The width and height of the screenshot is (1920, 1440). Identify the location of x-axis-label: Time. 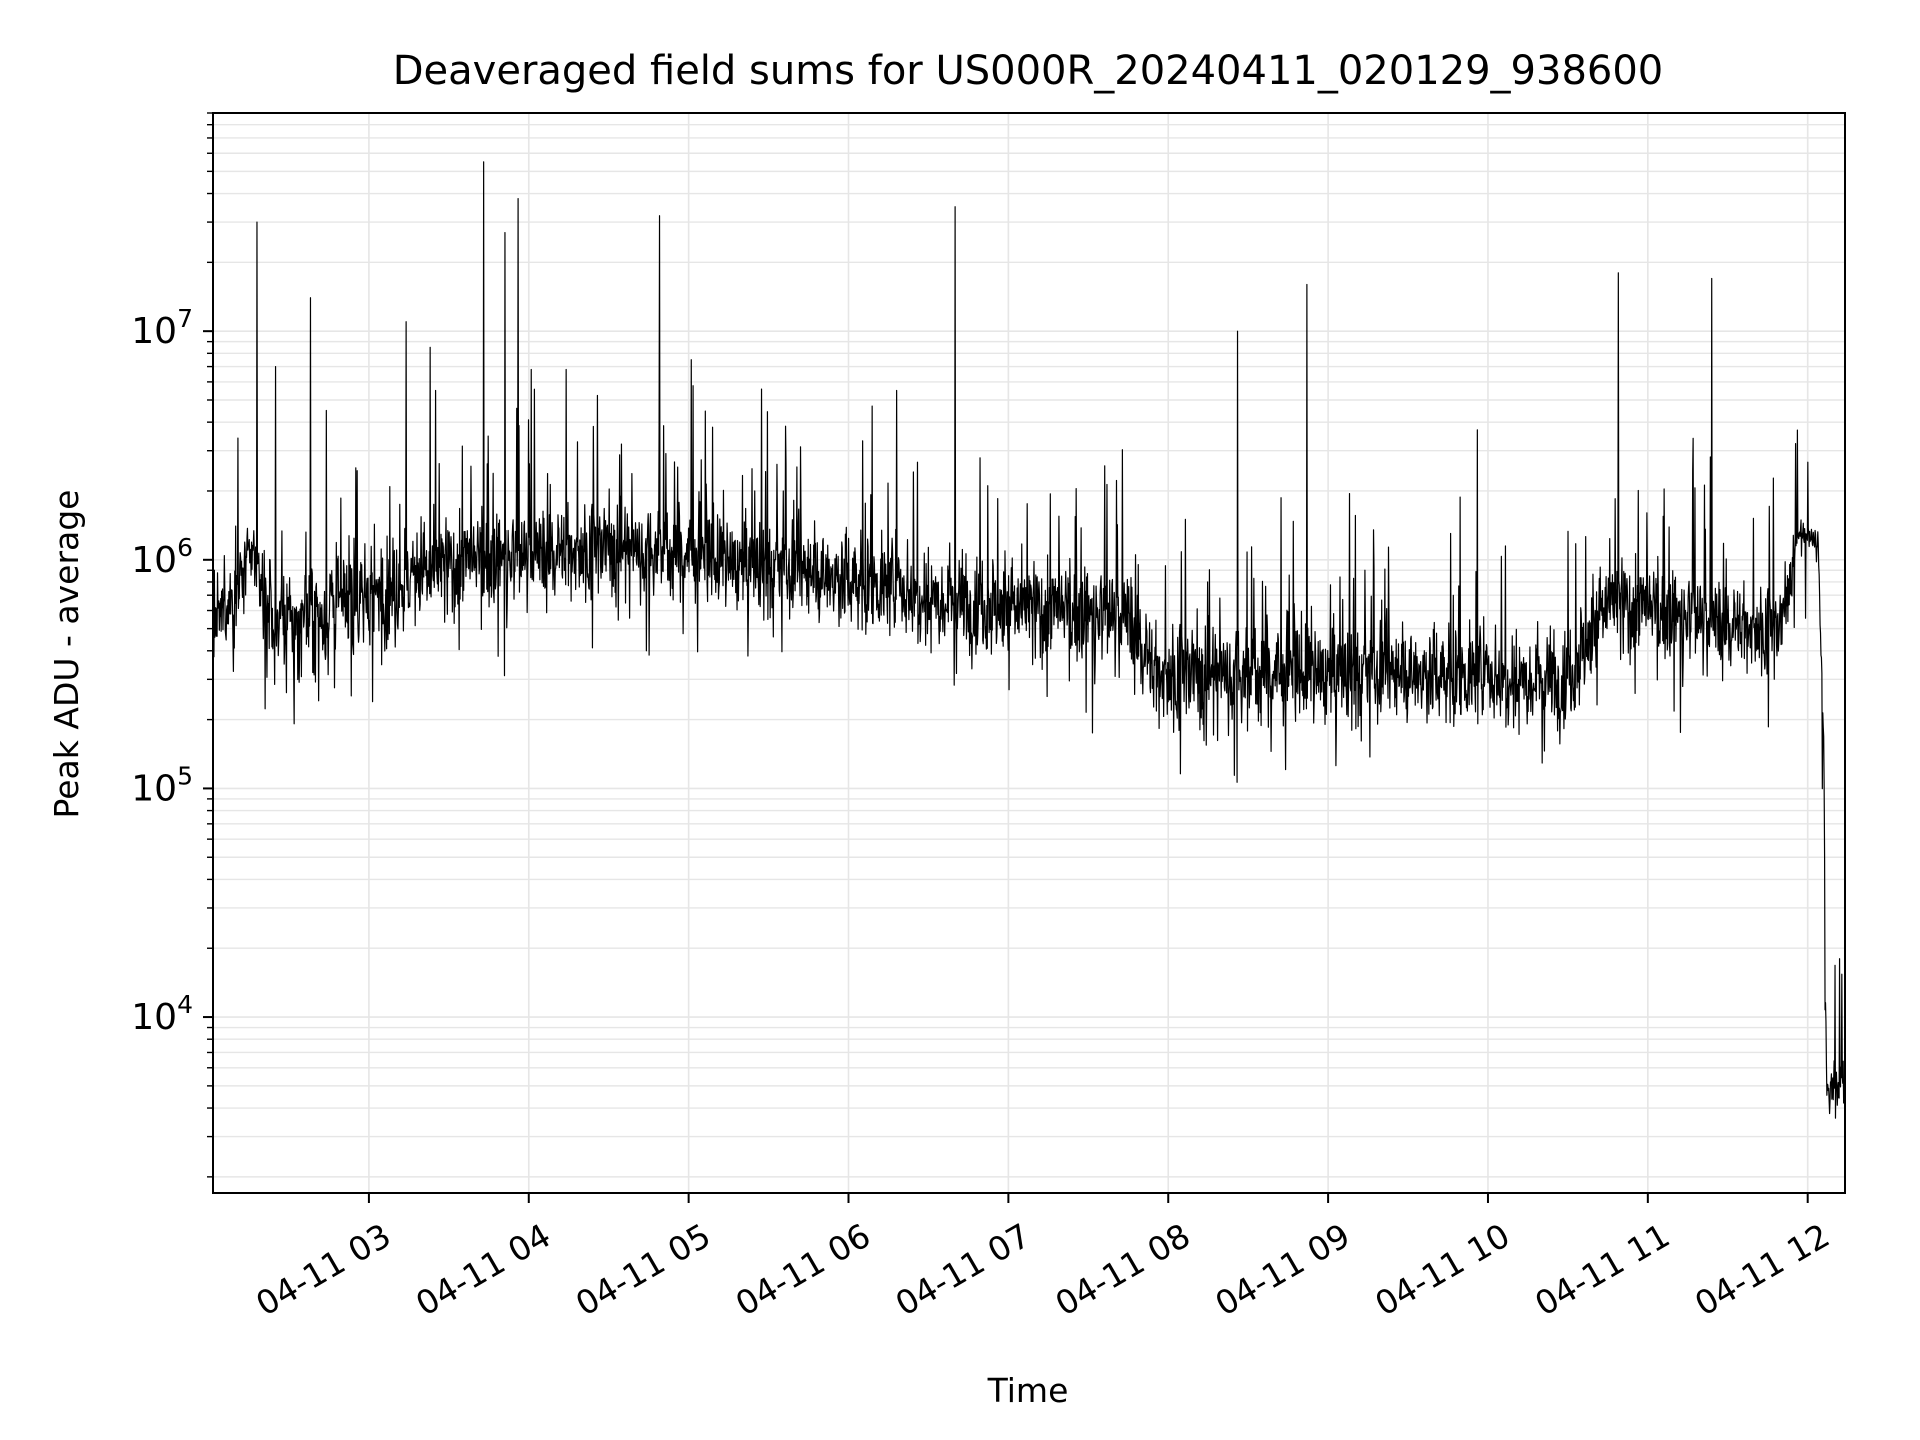
(1028, 1390).